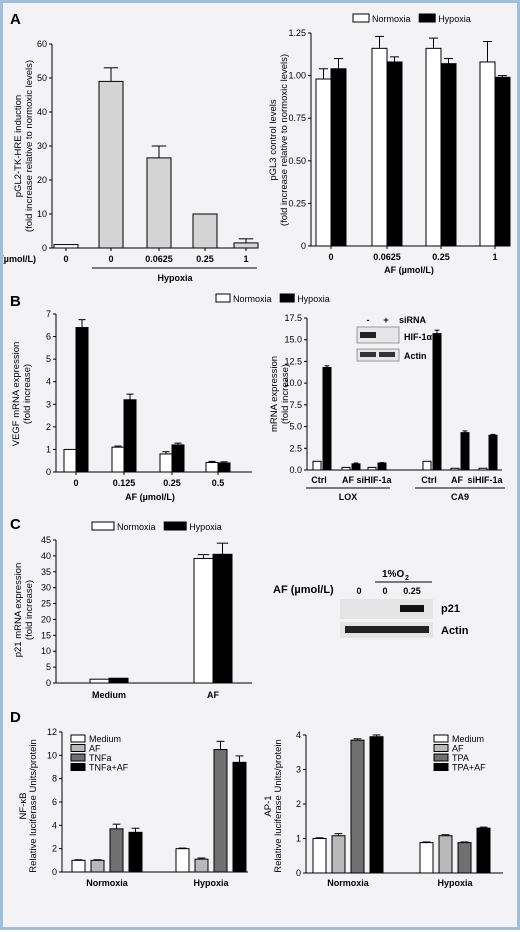 Image resolution: width=520 pixels, height=932 pixels. I want to click on y-tick-label: 15, so click(46, 635).